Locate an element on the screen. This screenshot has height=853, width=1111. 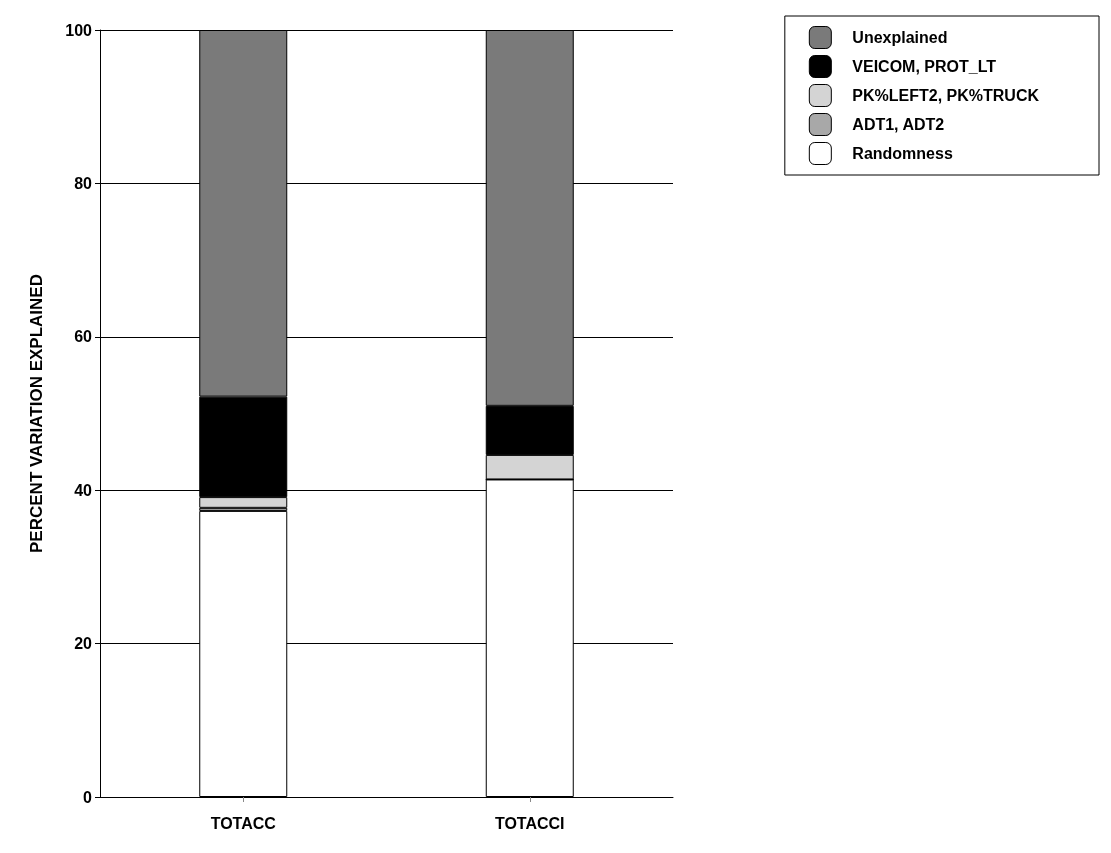
legend-label: VEICOM, PROT_LT is located at coordinates (924, 66).